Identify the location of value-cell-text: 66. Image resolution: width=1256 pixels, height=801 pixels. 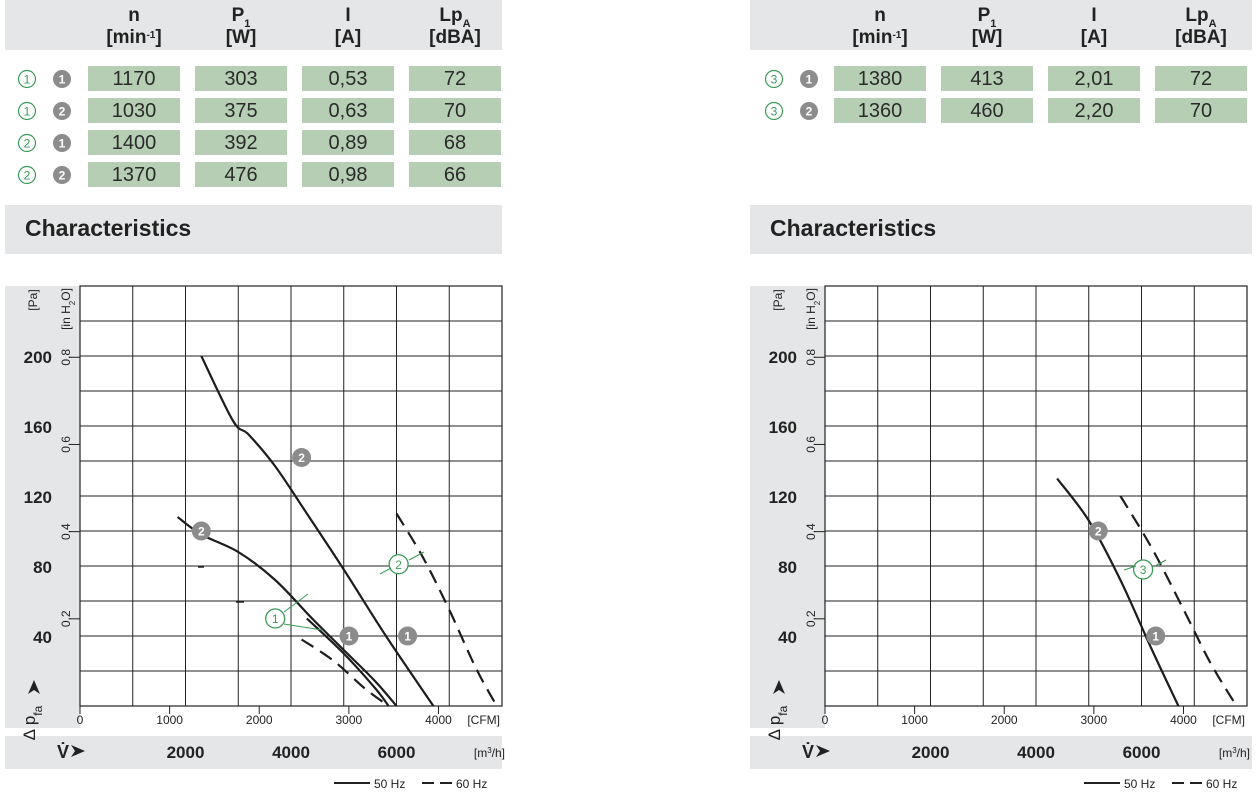
(455, 175).